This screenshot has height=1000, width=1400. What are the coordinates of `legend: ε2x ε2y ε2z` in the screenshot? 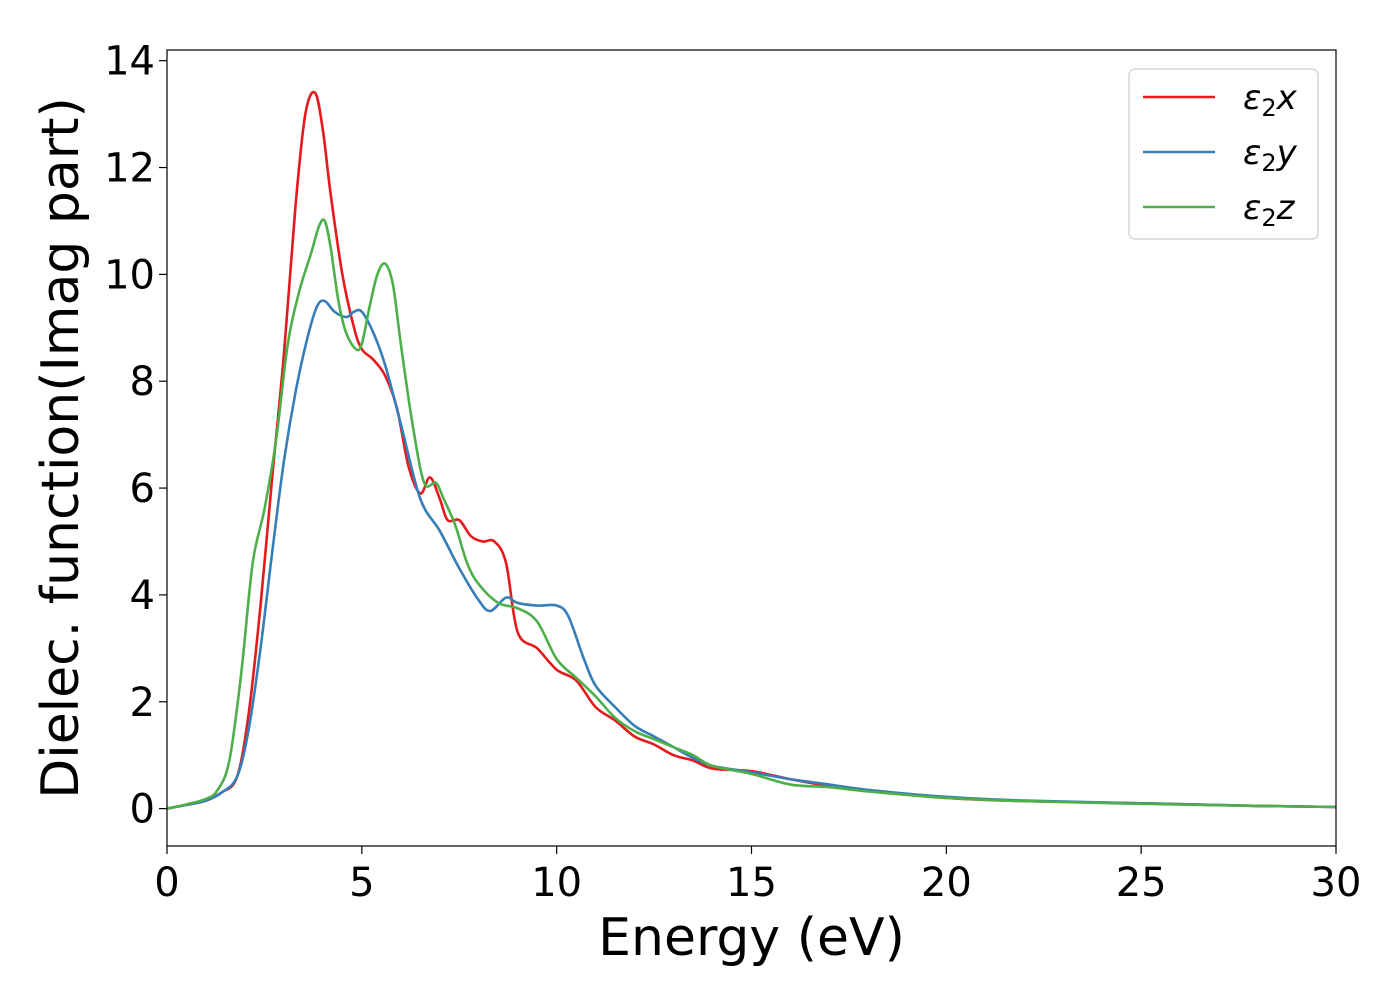 It's located at (1223, 154).